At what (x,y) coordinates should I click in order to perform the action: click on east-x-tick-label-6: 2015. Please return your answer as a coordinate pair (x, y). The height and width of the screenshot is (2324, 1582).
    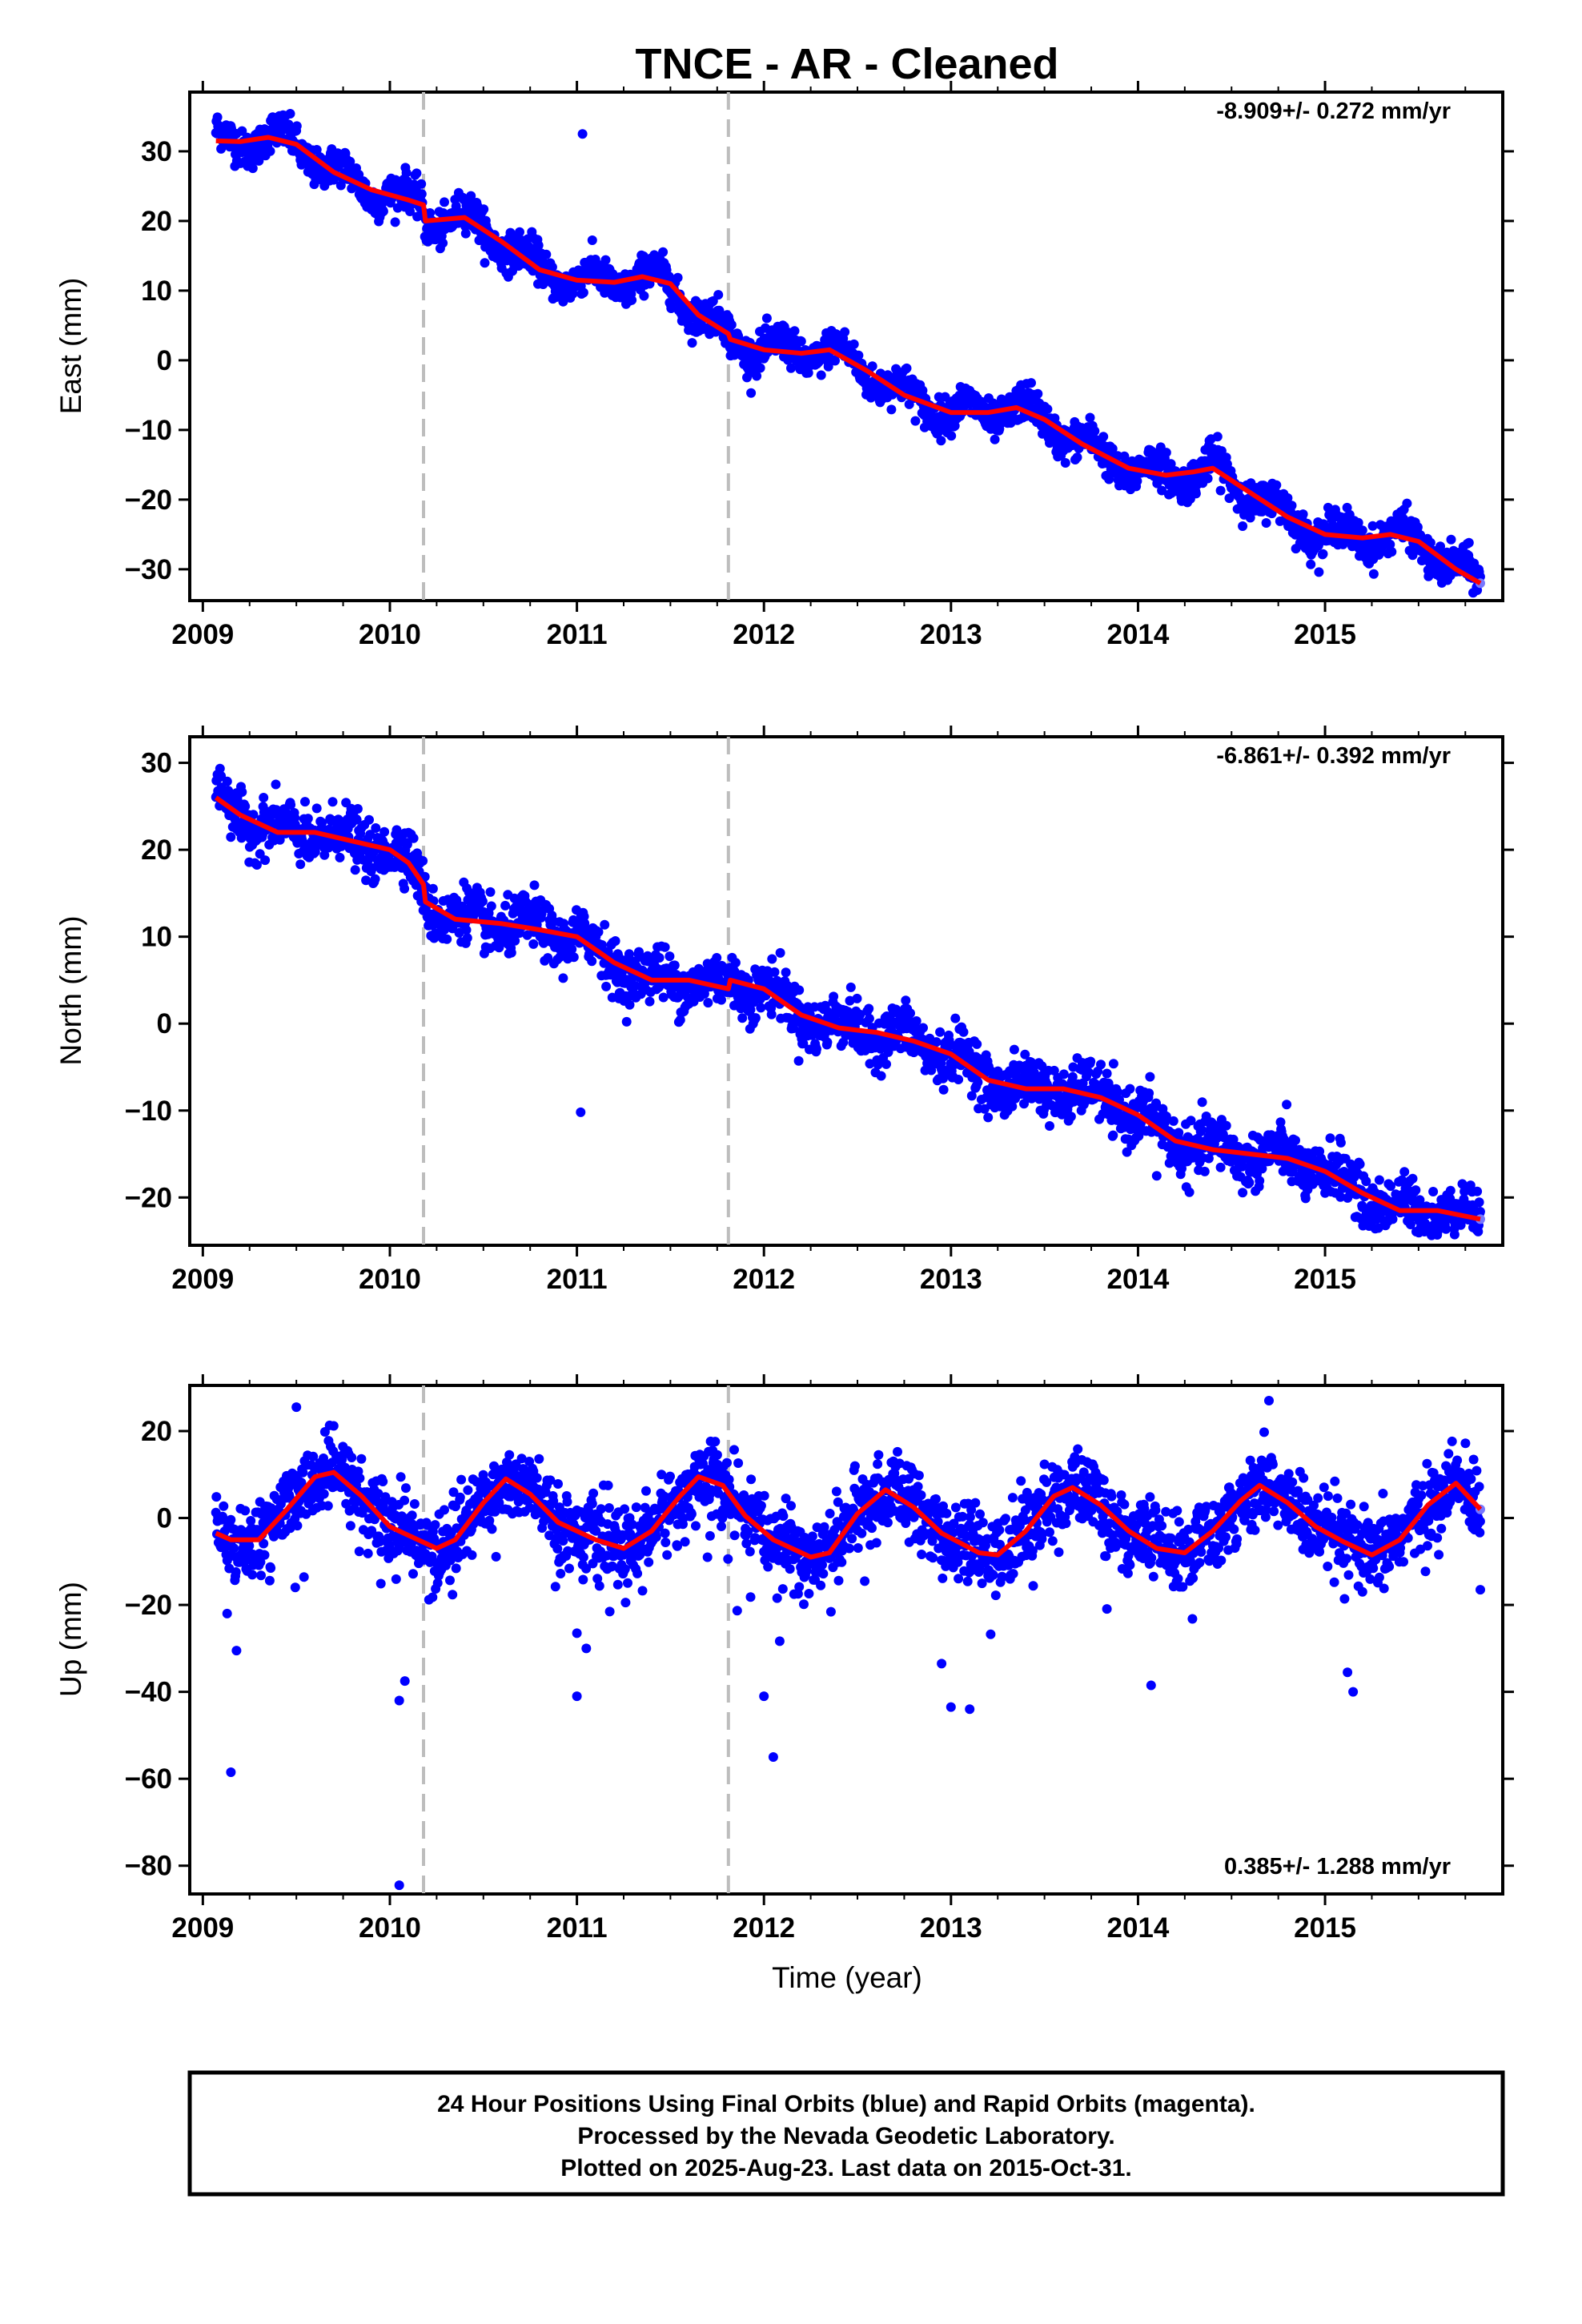
    Looking at the image, I should click on (1325, 634).